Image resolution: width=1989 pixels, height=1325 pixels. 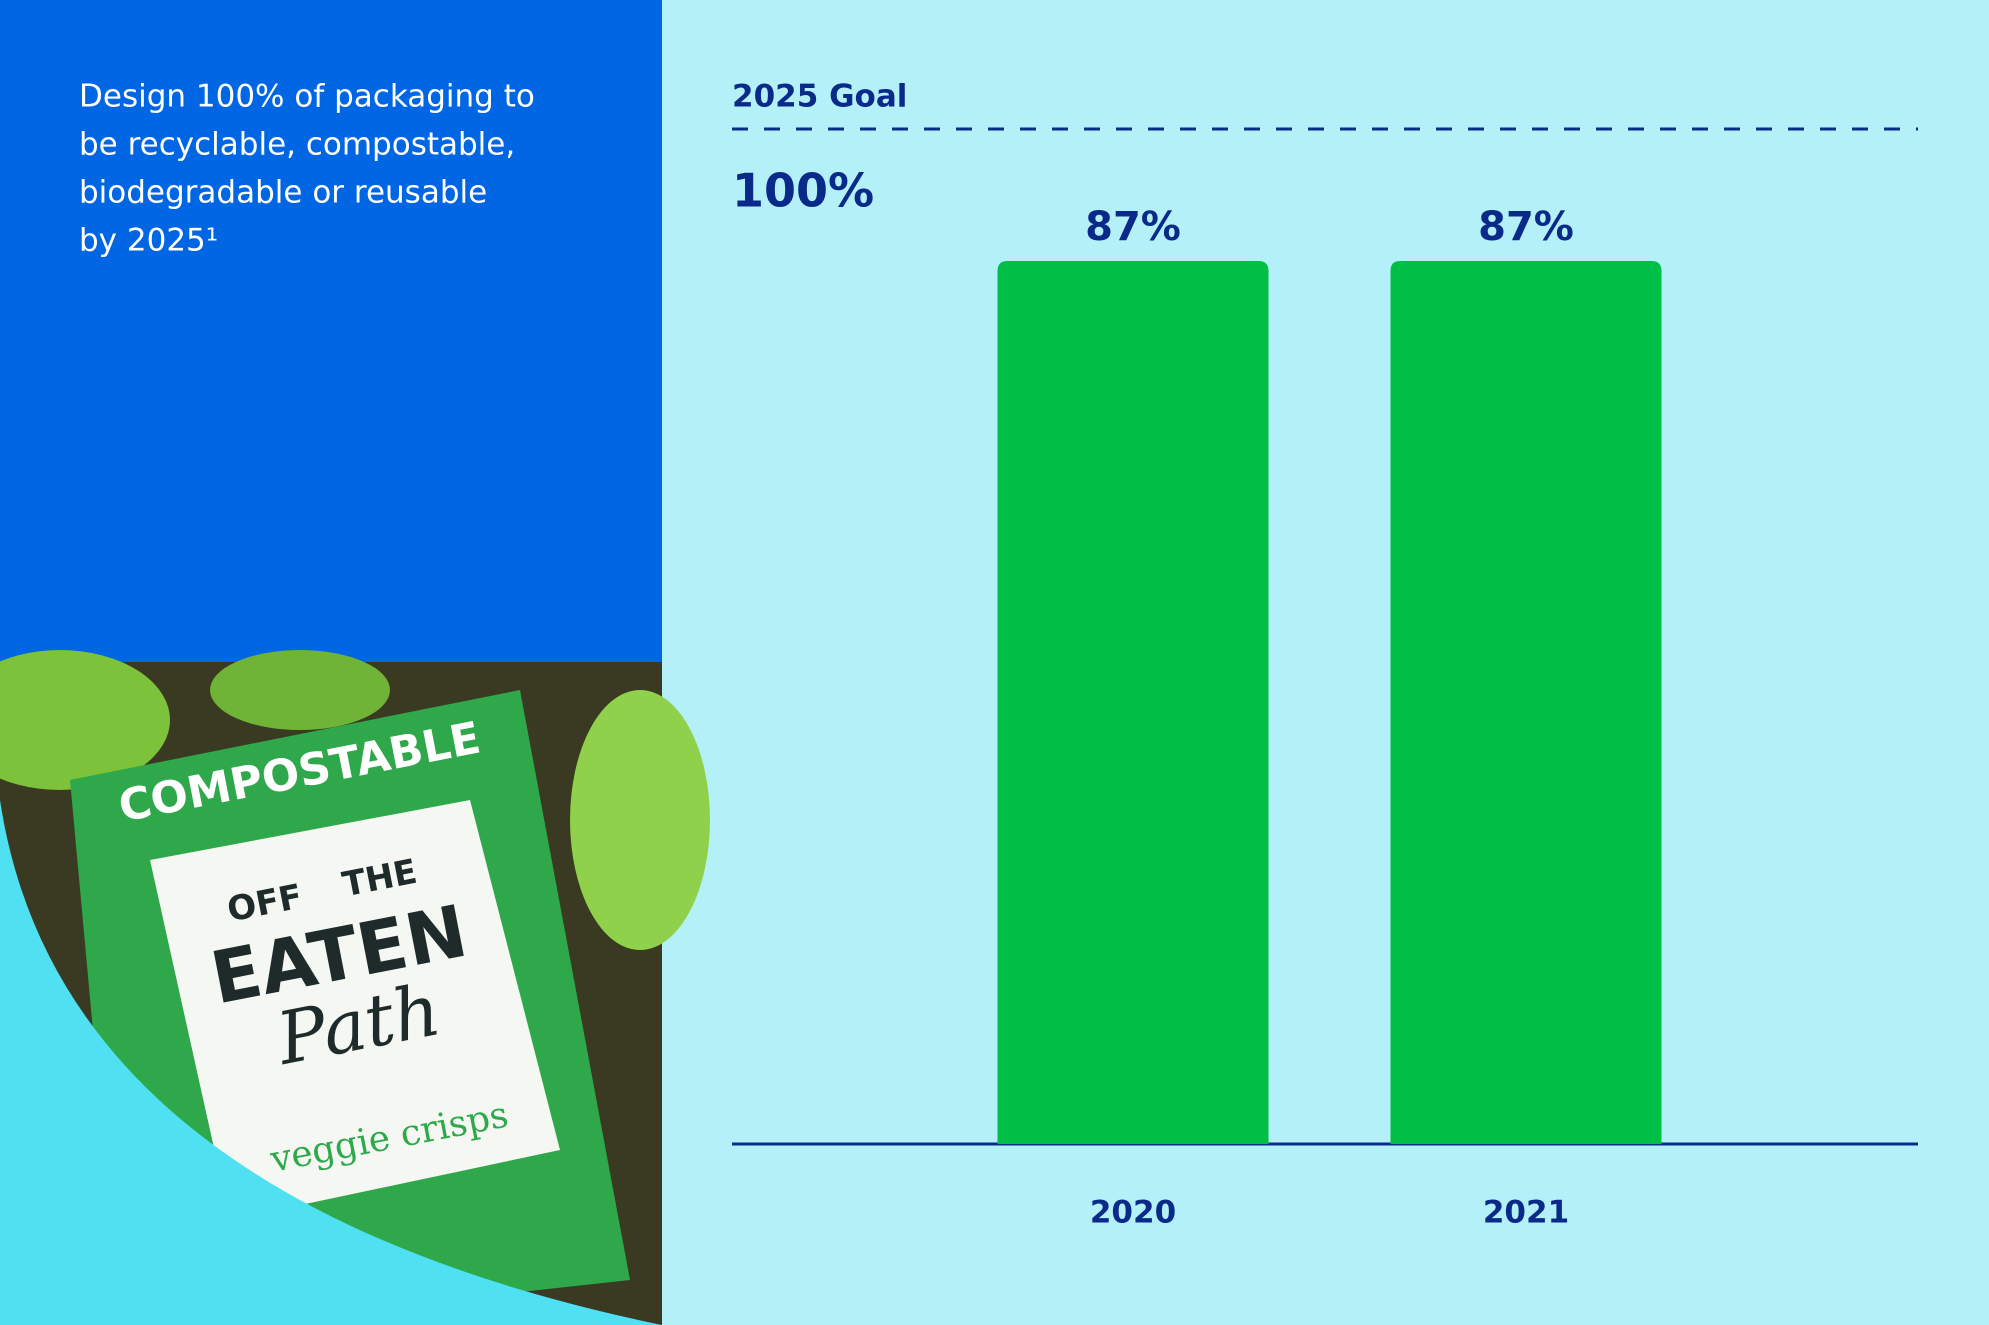 What do you see at coordinates (819, 97) in the screenshot?
I see `goal-label: 2025 Goal` at bounding box center [819, 97].